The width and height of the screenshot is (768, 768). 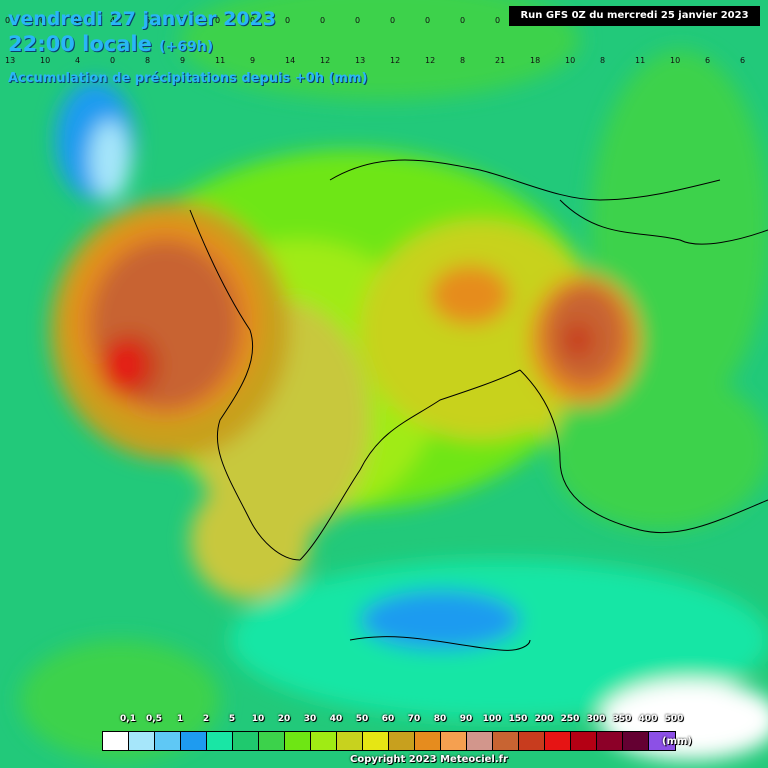 What do you see at coordinates (500, 60) in the screenshot?
I see `grid-value: 21` at bounding box center [500, 60].